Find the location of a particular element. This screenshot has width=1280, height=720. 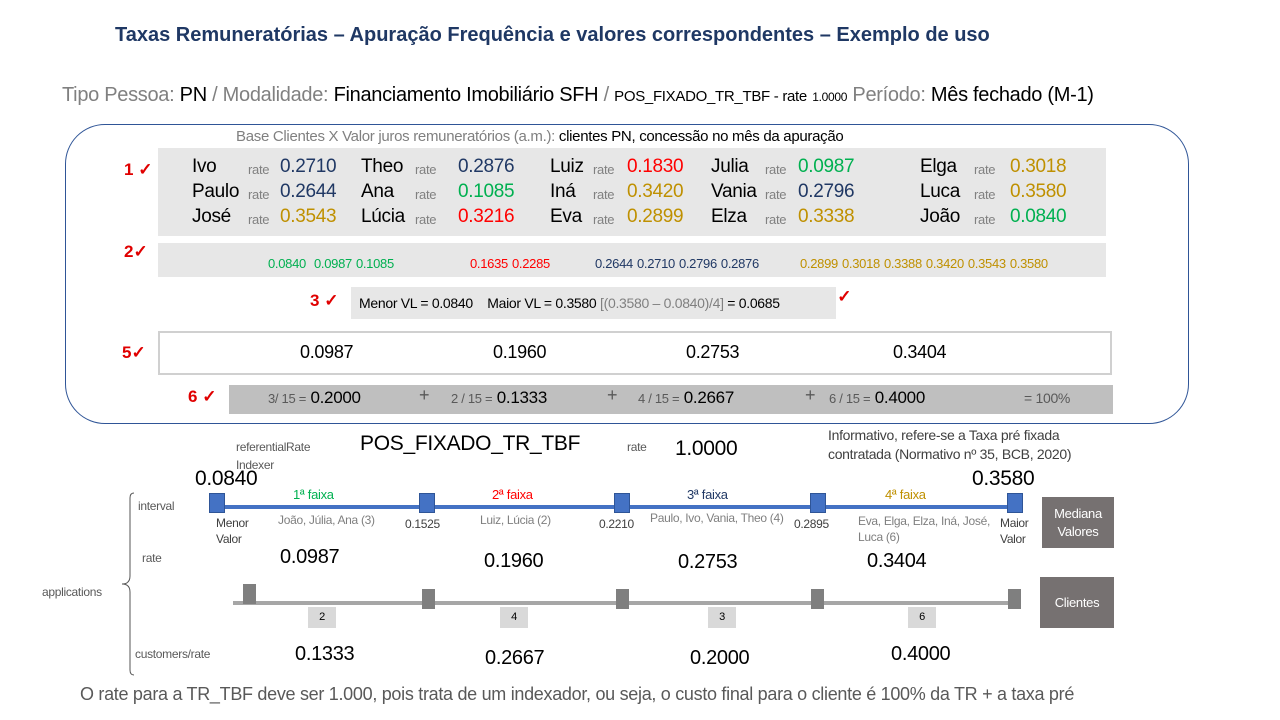

sorted-value: 0.2644 is located at coordinates (614, 263).